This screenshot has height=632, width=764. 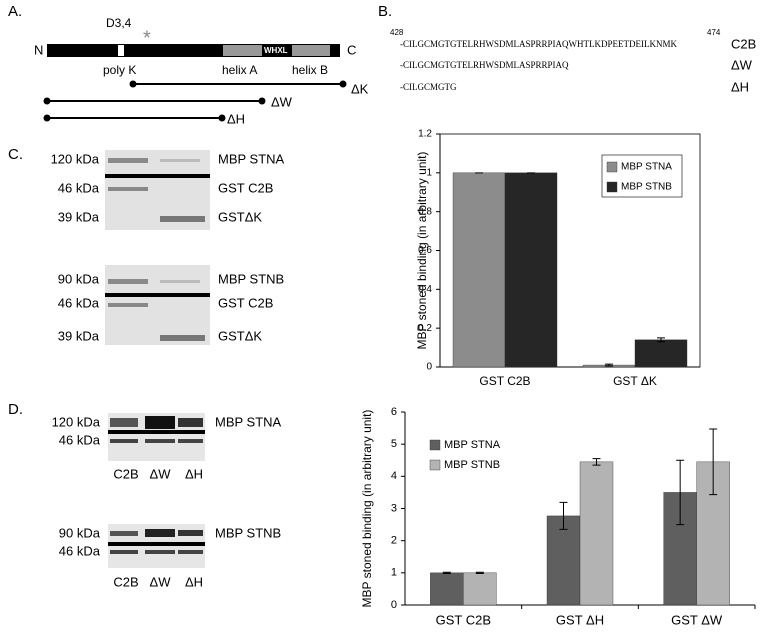 I want to click on y-tick-label: 0, so click(x=394, y=605).